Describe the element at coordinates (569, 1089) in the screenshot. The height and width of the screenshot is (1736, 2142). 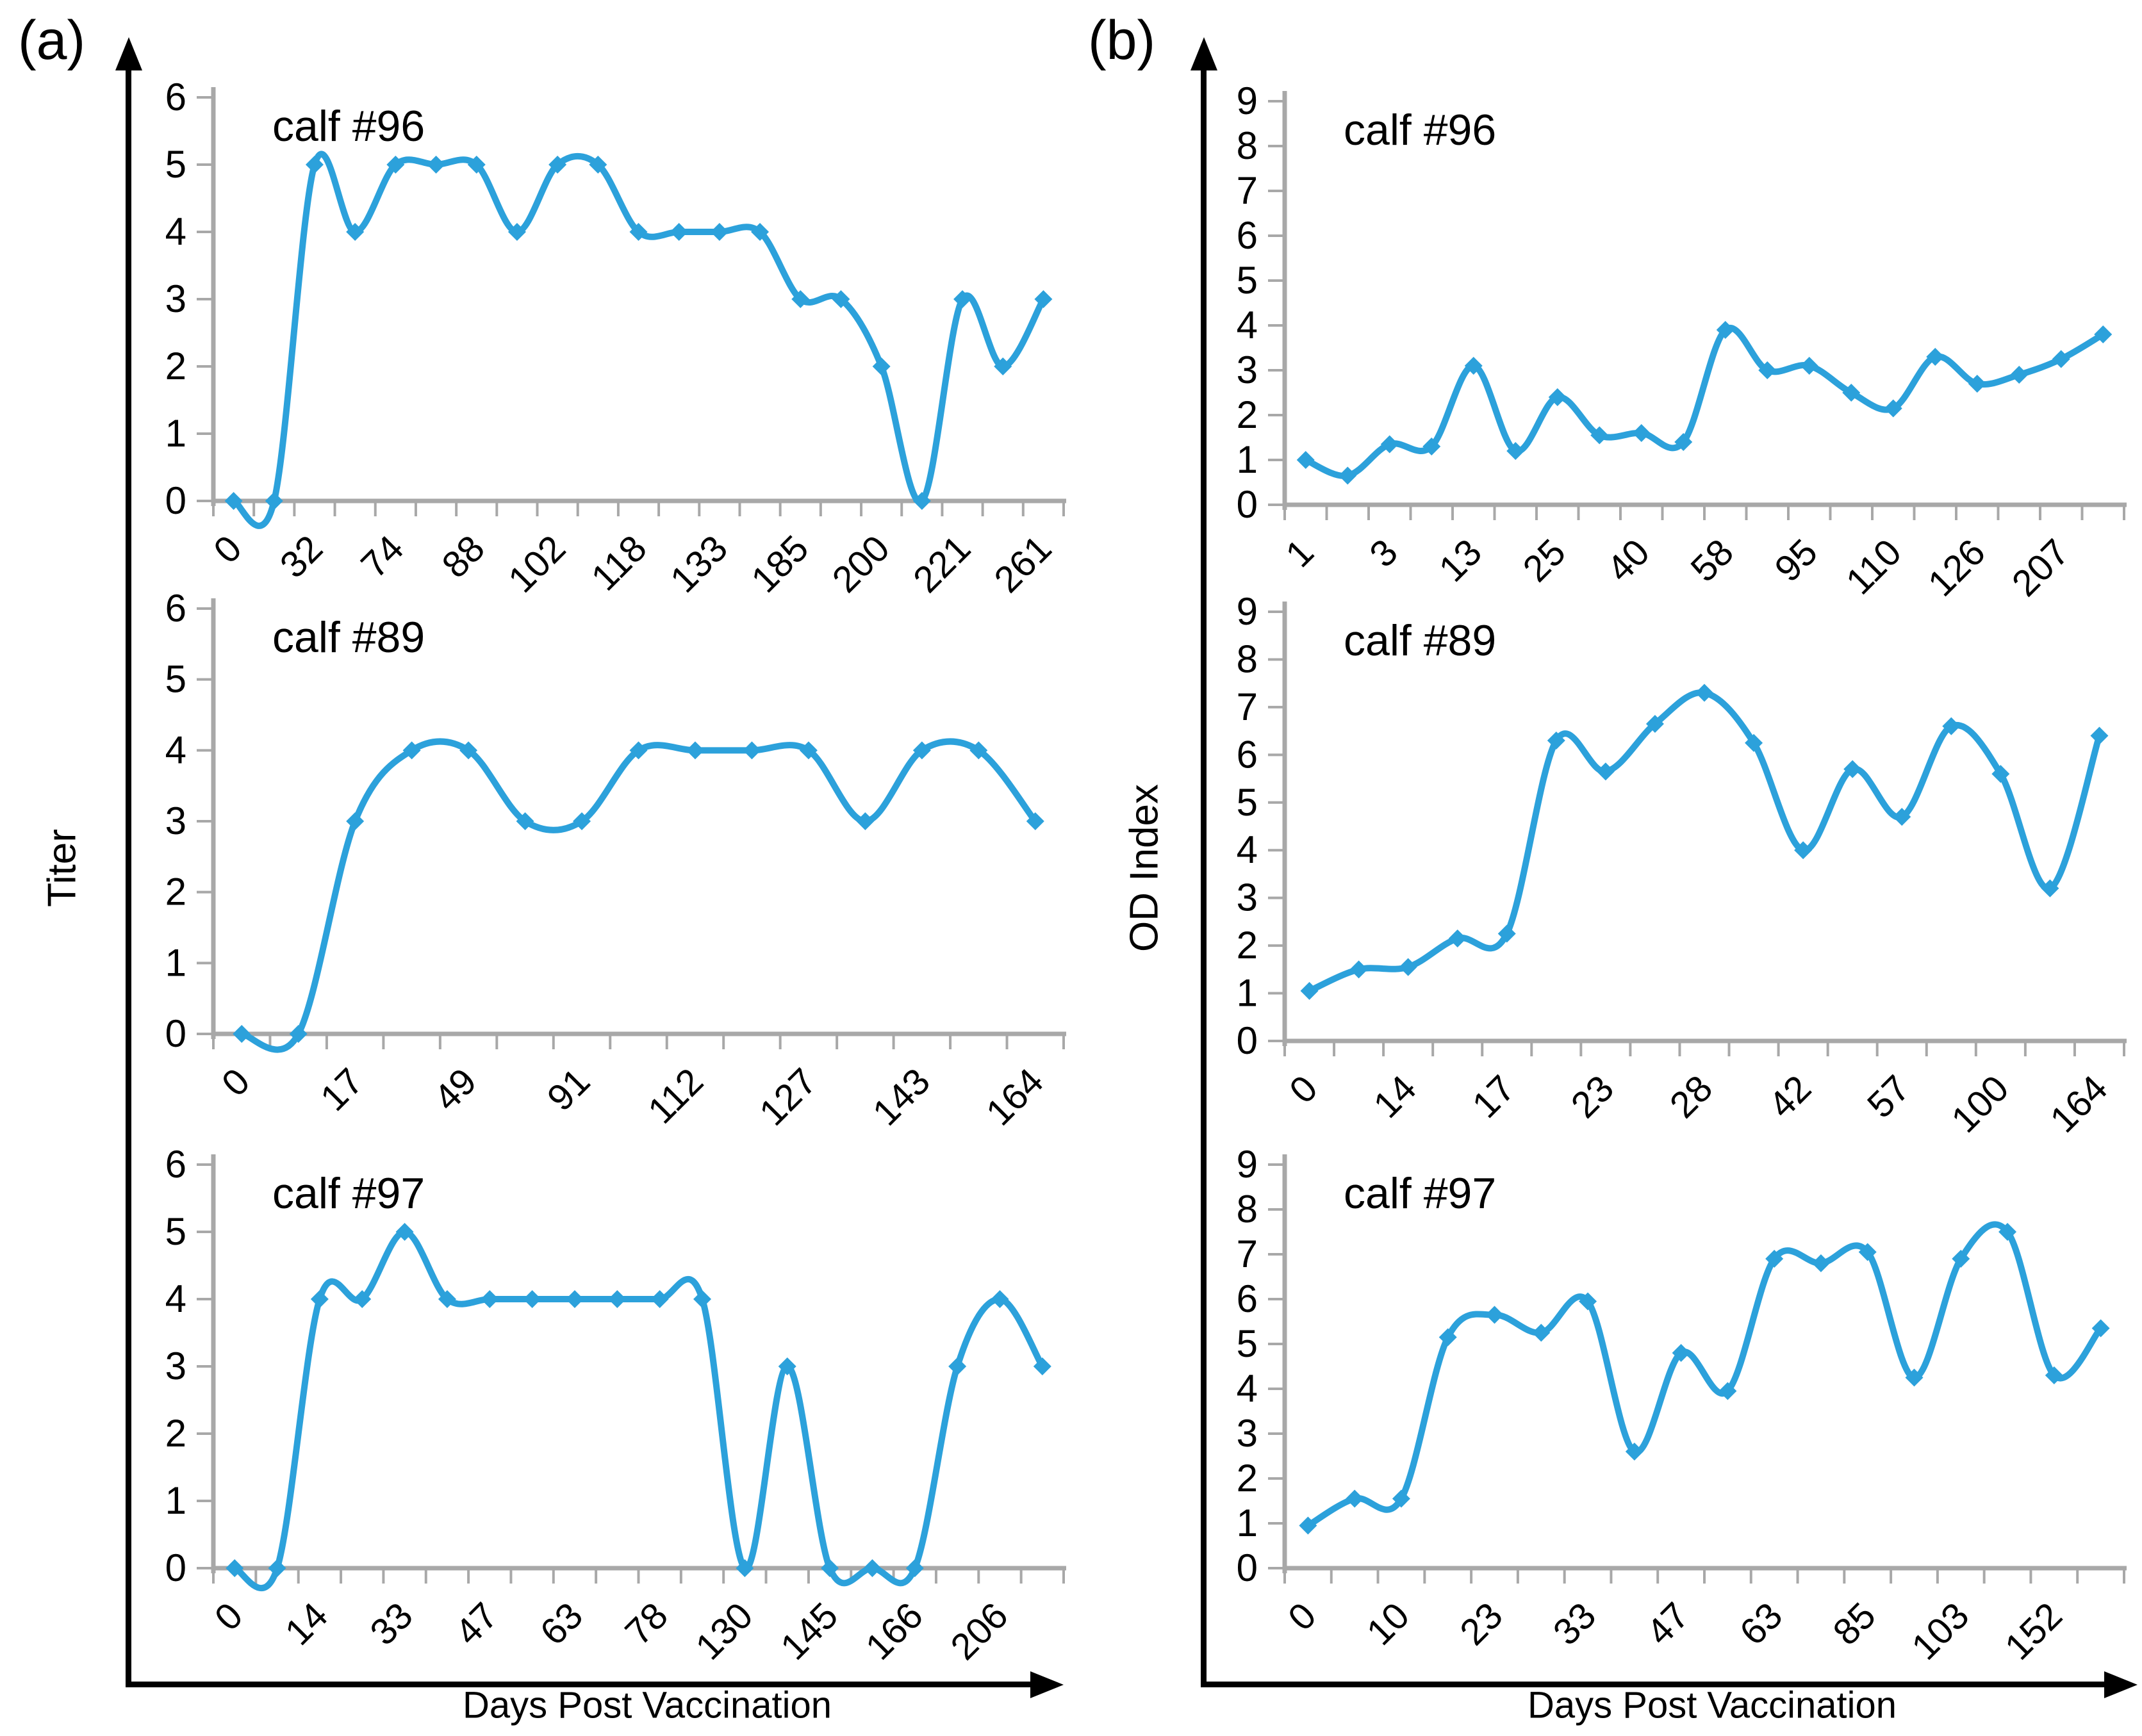
I see `x-tick-label: 91` at that location.